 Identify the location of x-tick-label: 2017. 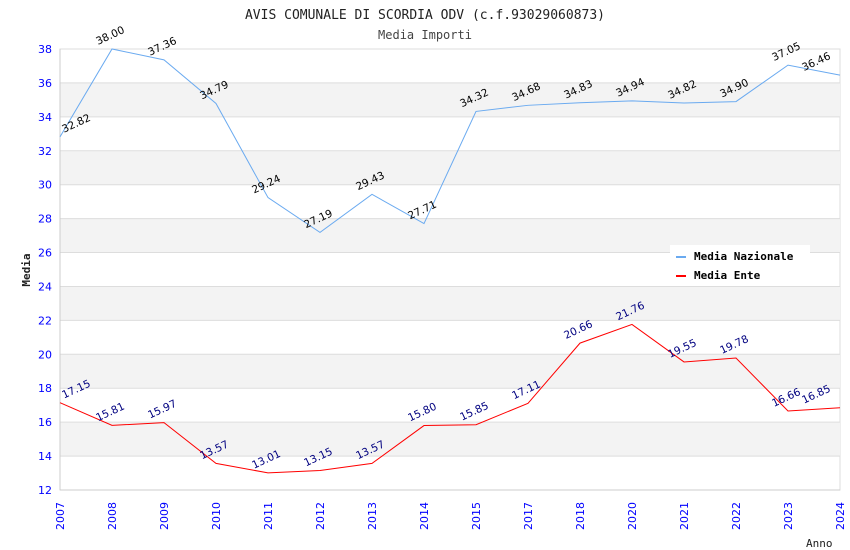
(528, 516).